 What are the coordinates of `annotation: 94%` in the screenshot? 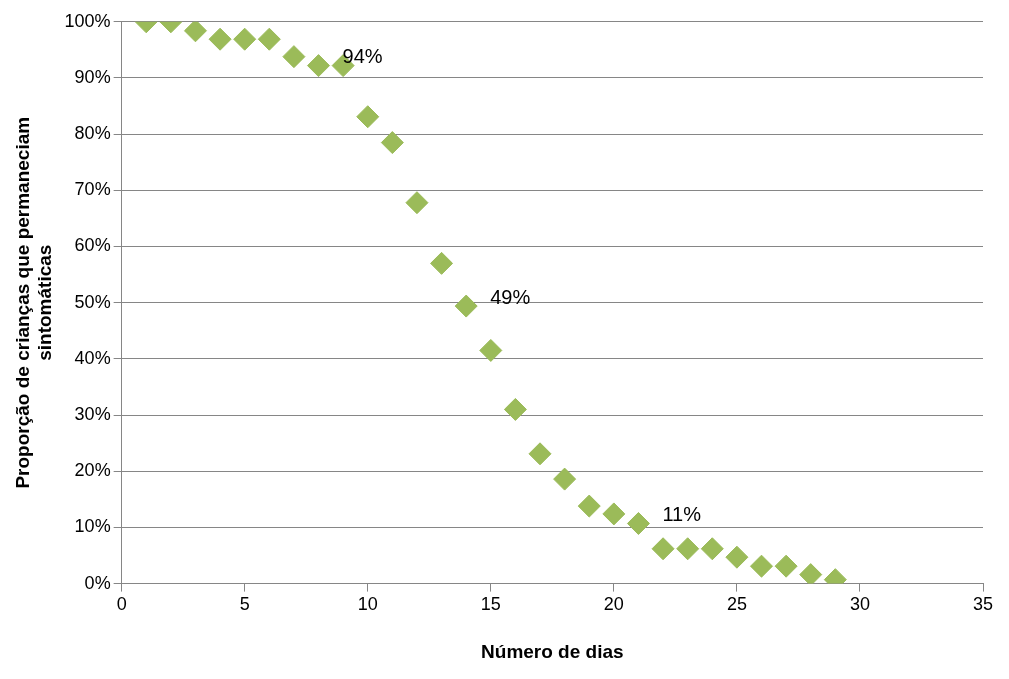 It's located at (362, 56).